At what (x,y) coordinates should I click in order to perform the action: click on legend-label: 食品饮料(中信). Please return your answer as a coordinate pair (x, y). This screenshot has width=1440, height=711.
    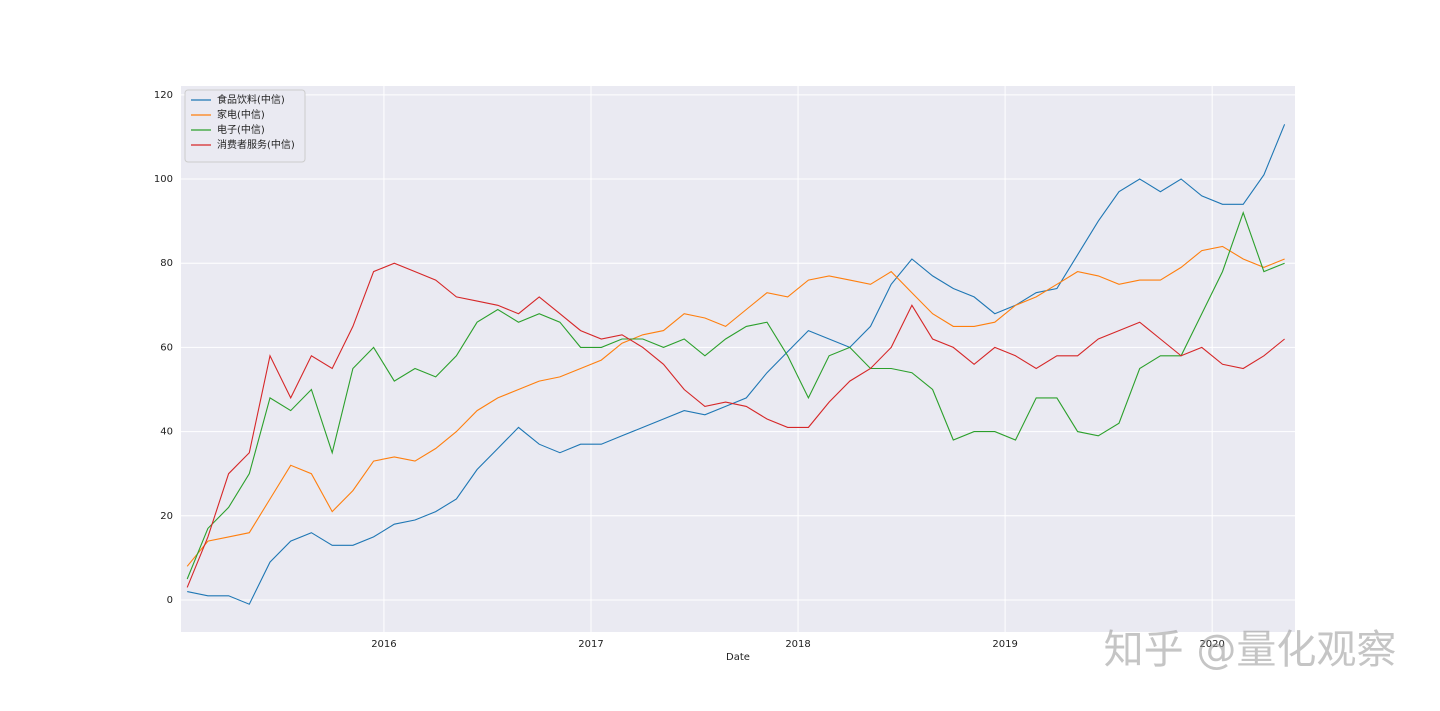
    Looking at the image, I should click on (251, 99).